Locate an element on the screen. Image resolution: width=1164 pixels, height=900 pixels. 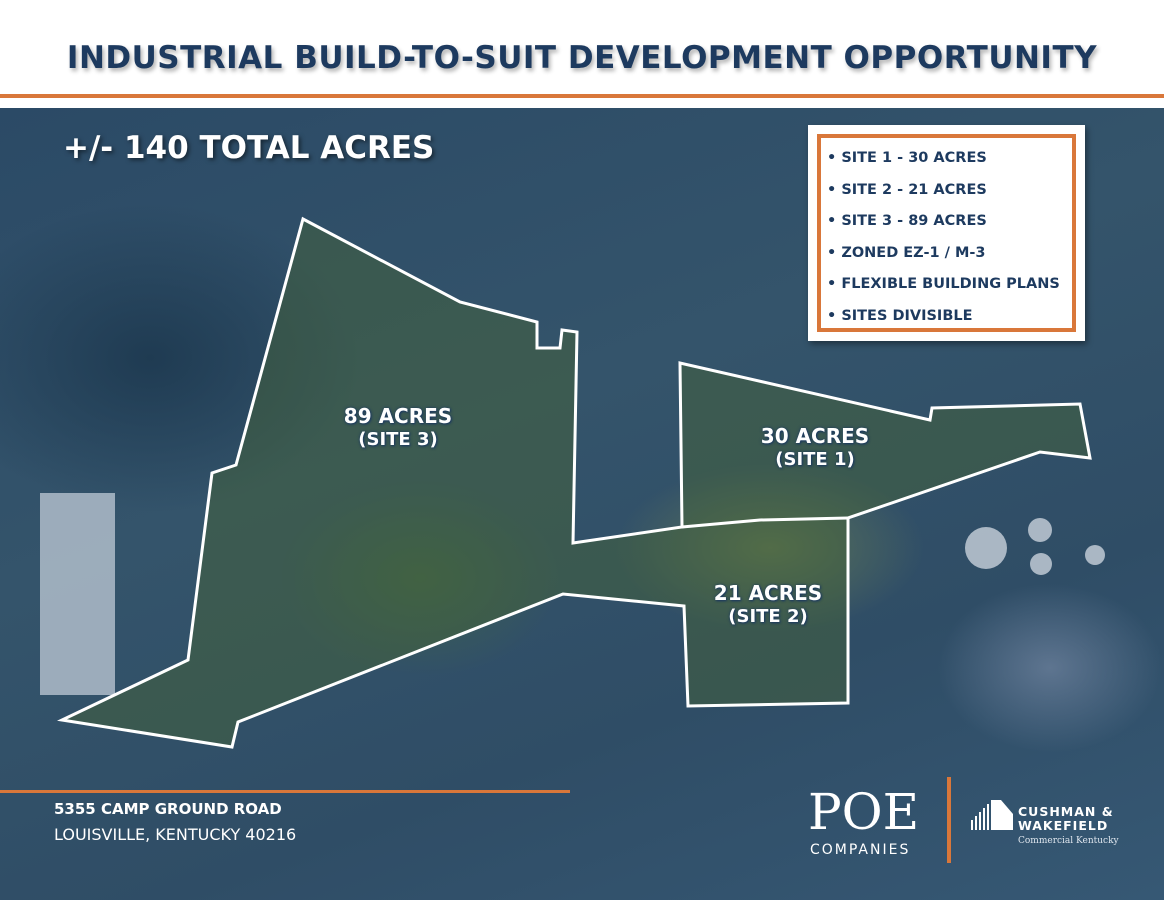
cushman-wakefield-logo: CUSHMAN & WAKEFIELD is located at coordinates (1066, 819).